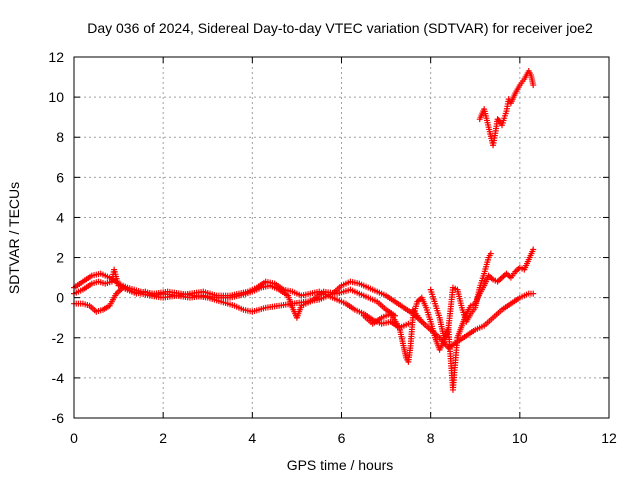 The image size is (640, 480). What do you see at coordinates (60, 177) in the screenshot?
I see `y-tick-label: 6` at bounding box center [60, 177].